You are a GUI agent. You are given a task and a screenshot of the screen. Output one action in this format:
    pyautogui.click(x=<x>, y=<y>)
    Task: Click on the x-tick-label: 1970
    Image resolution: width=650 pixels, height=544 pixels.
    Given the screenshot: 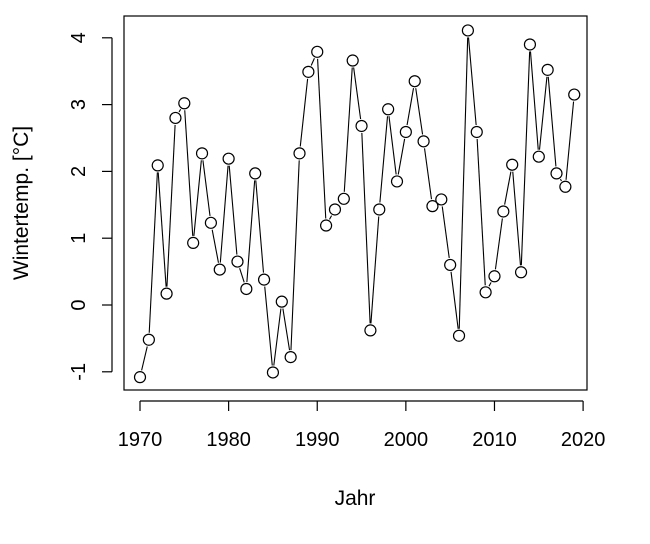 What is the action you would take?
    pyautogui.click(x=140, y=440)
    